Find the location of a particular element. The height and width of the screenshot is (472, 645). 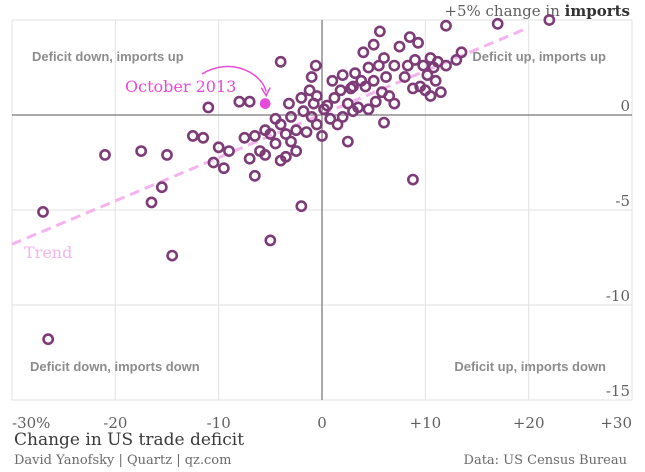

x-tick-label: 0 is located at coordinates (322, 423).